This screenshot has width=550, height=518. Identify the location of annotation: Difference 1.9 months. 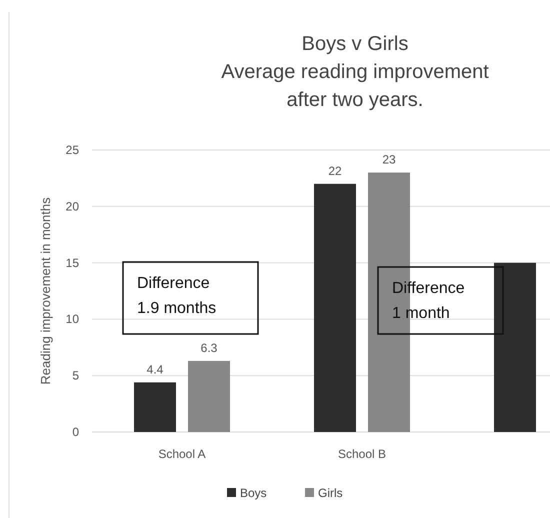
(176, 296).